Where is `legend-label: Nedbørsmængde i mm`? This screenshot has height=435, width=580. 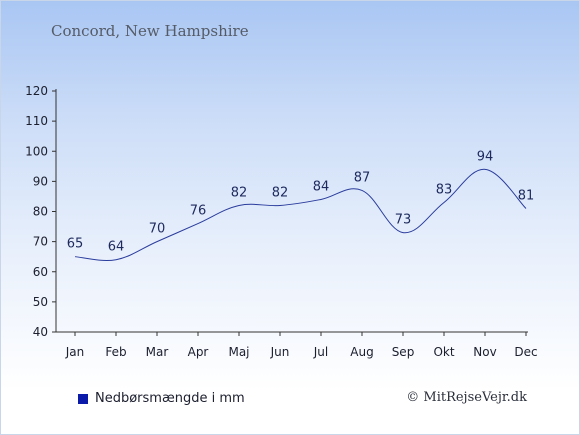
legend-label: Nedbørsmængde i mm is located at coordinates (170, 398).